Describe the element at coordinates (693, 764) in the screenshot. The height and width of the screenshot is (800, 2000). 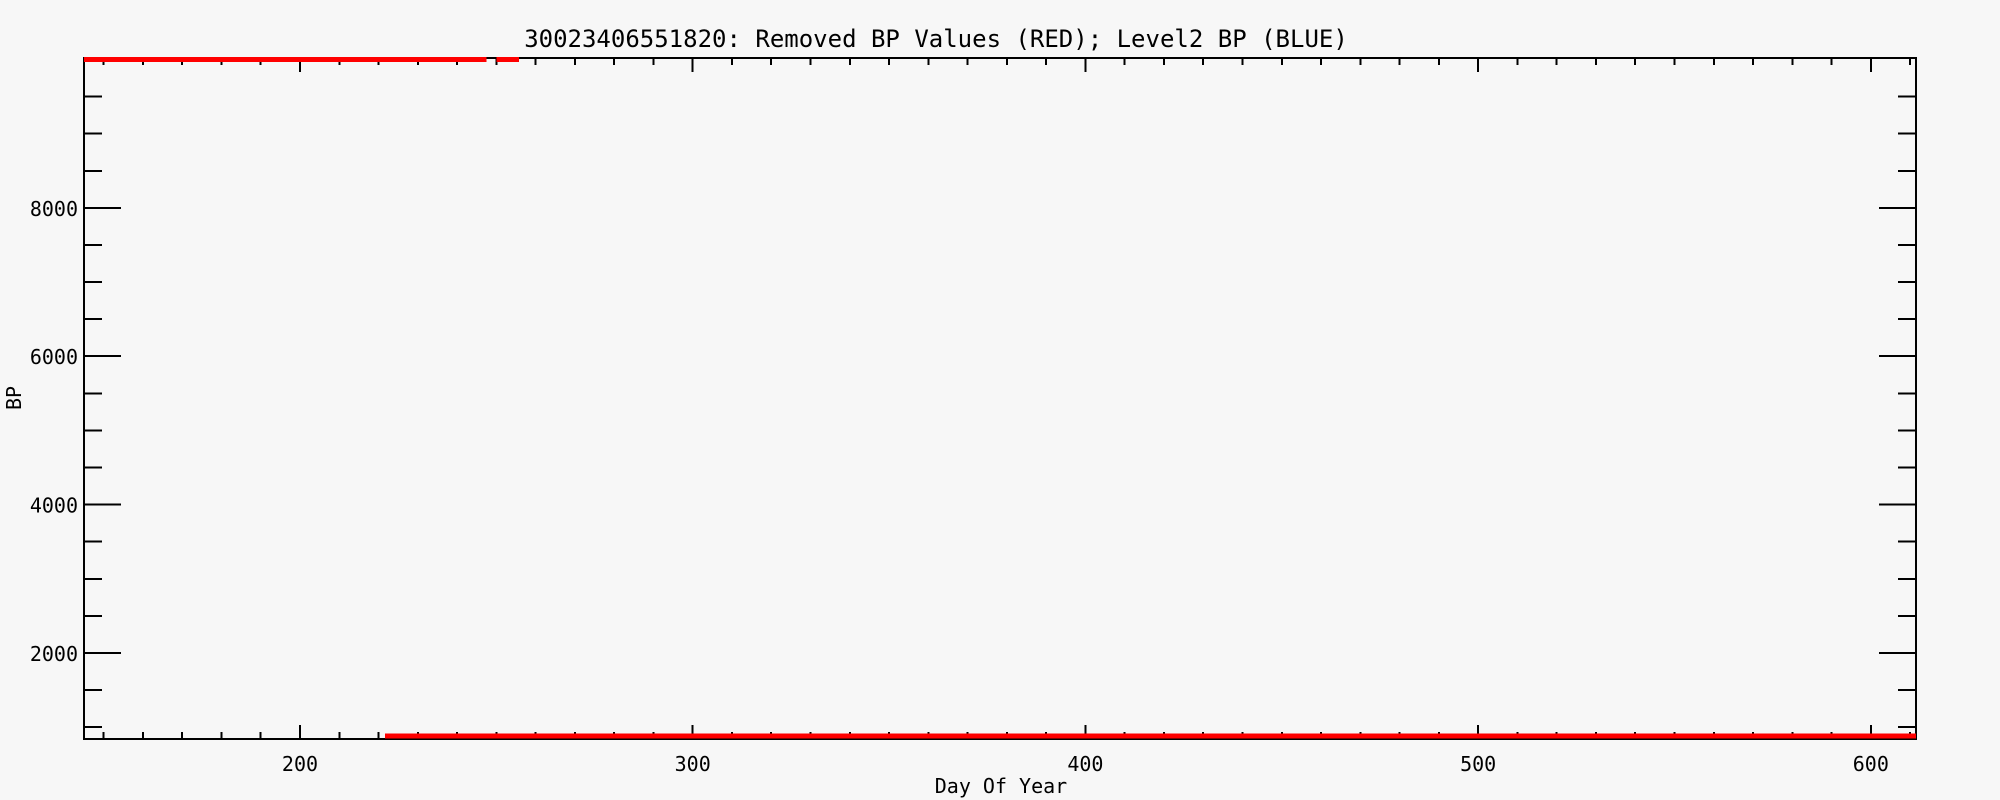
I see `x-tick-label: 300` at that location.